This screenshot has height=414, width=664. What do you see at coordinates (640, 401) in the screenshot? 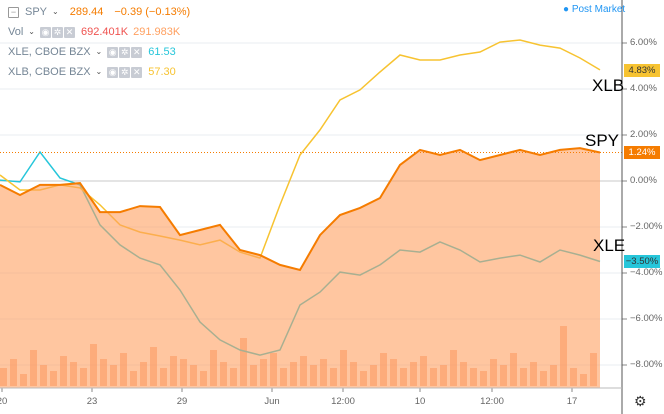
I see `chart-settings-gear-icon: ⚙` at bounding box center [640, 401].